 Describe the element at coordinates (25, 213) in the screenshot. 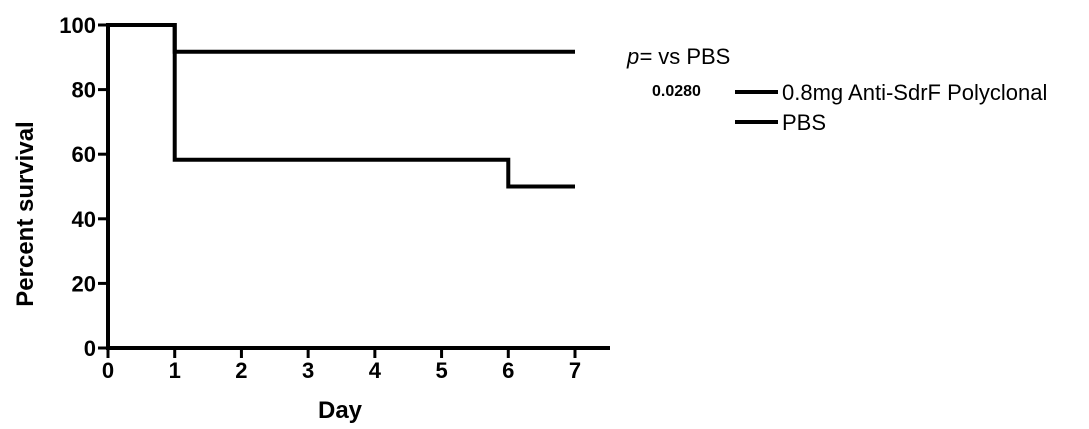

I see `y-axis-title: Percent survival` at that location.